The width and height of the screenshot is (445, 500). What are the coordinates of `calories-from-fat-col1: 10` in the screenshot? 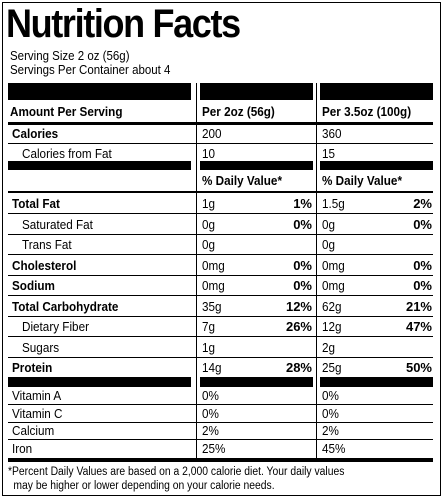 It's located at (209, 153).